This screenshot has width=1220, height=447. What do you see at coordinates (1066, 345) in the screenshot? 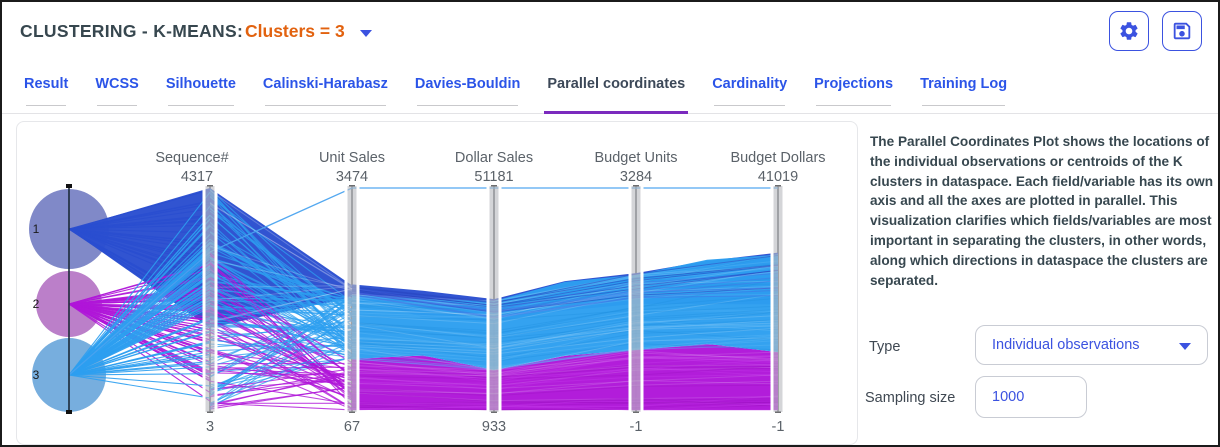
I see `type-select-value: Individual observations` at bounding box center [1066, 345].